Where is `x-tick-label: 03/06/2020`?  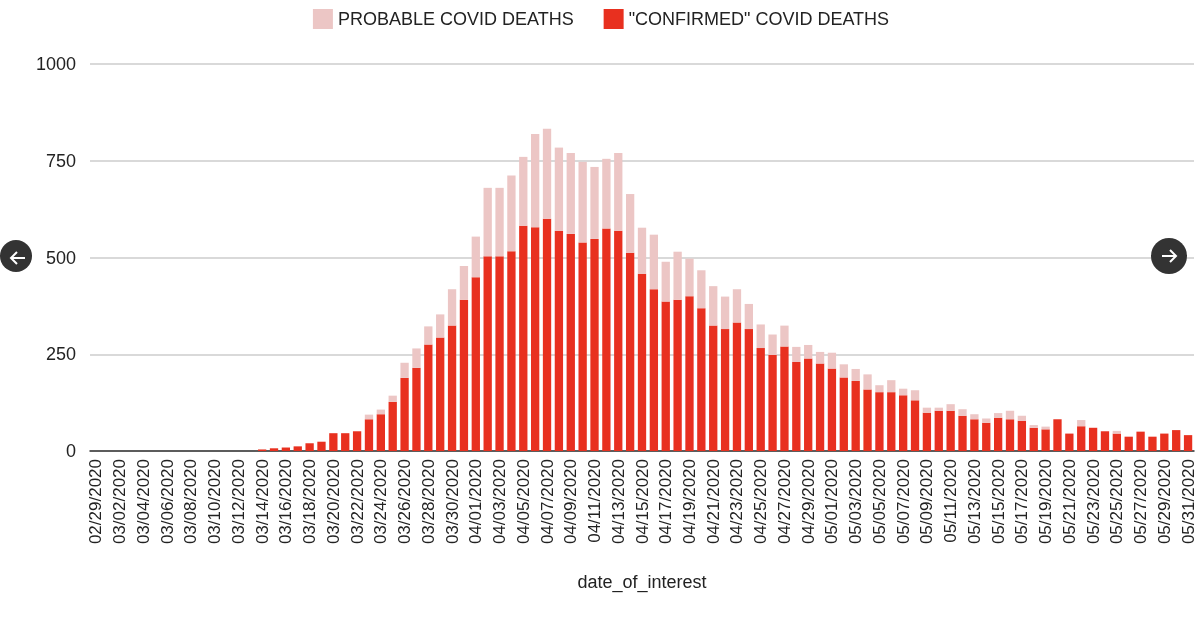 x-tick-label: 03/06/2020 is located at coordinates (167, 502).